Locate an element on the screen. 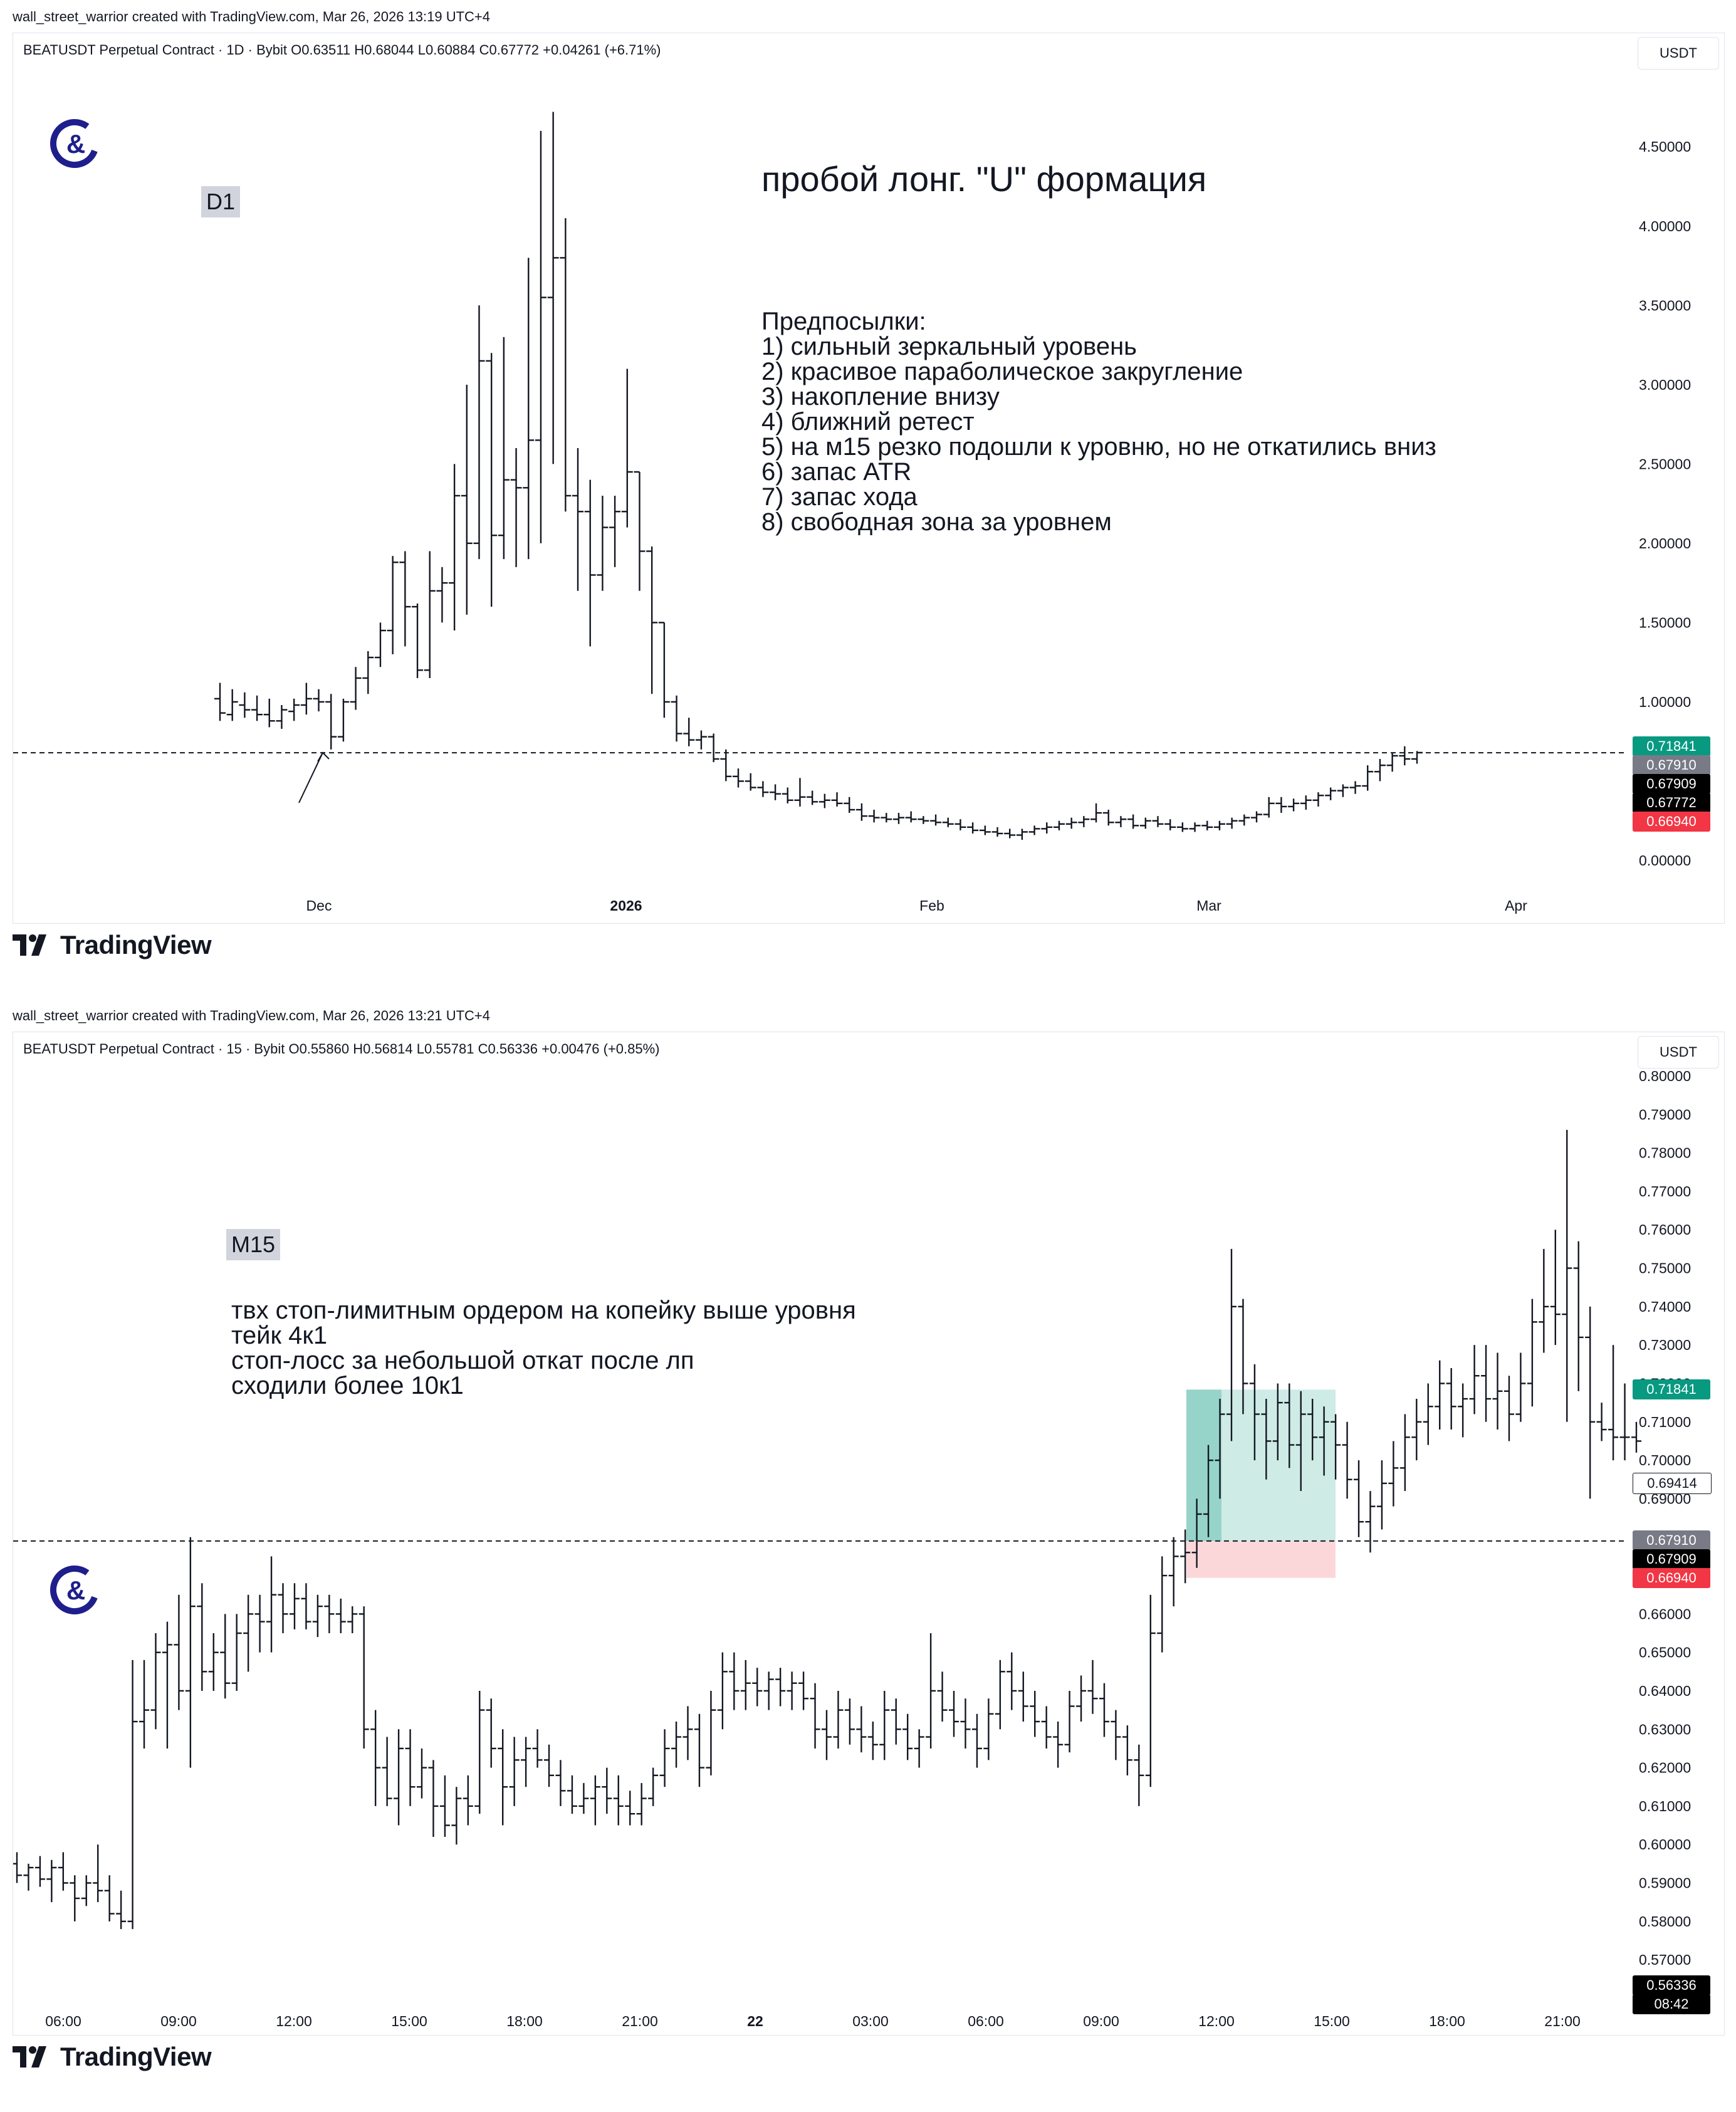 Image resolution: width=1736 pixels, height=2112 pixels. price-tag: 0.69414 is located at coordinates (1672, 1484).